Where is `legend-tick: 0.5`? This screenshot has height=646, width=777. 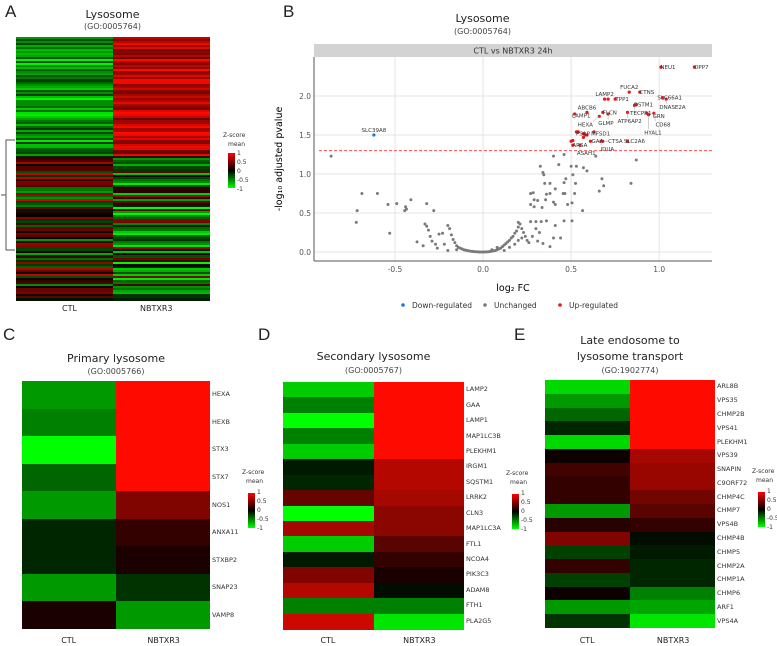 legend-tick: 0.5 is located at coordinates (242, 162).